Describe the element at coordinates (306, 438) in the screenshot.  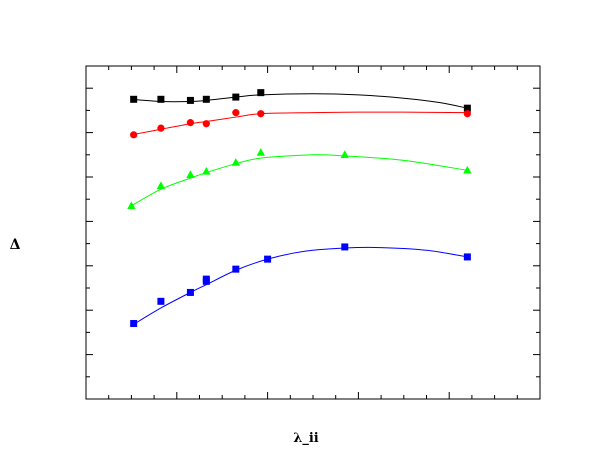
I see `x-axis-label: λ_ii` at that location.